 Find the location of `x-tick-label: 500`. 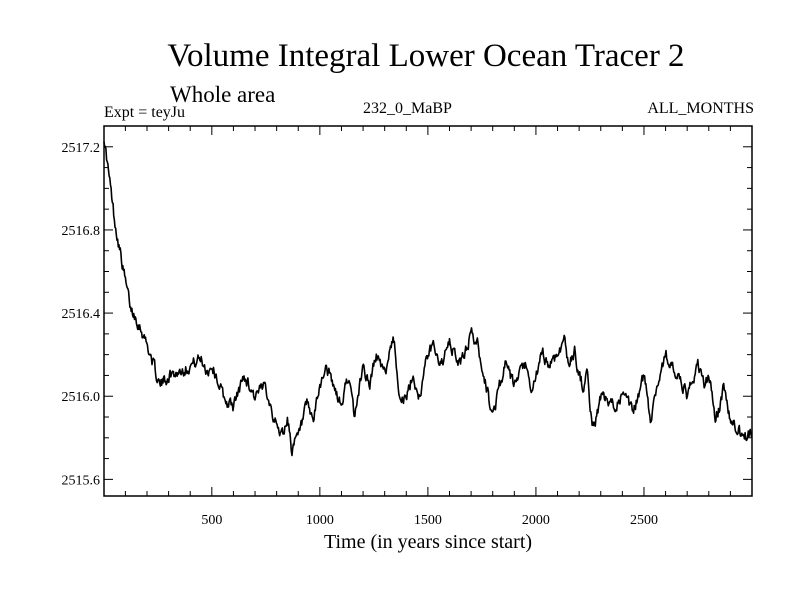

x-tick-label: 500 is located at coordinates (211, 520).